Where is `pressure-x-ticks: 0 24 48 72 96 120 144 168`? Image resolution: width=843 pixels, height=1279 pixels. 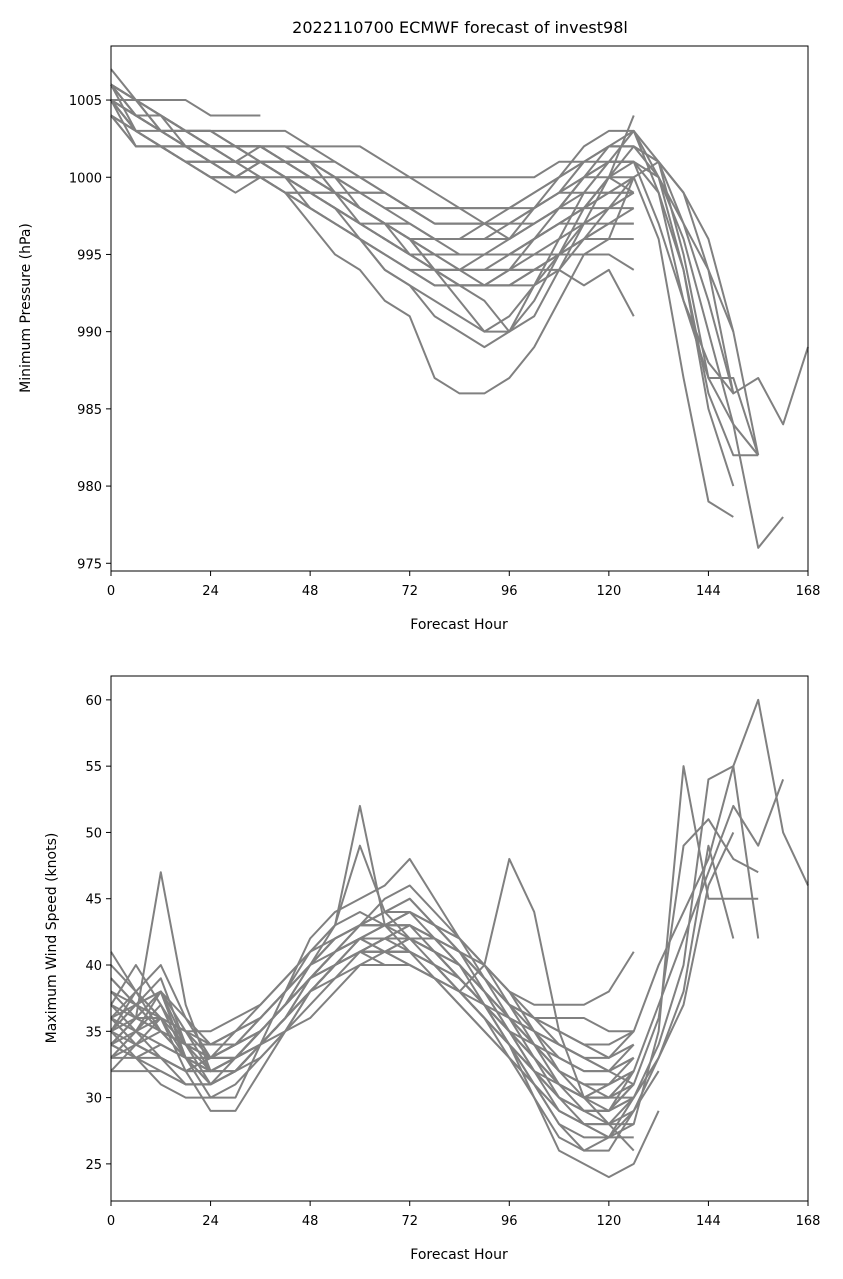 pressure-x-ticks: 0 24 48 72 96 120 144 168 is located at coordinates (464, 585).